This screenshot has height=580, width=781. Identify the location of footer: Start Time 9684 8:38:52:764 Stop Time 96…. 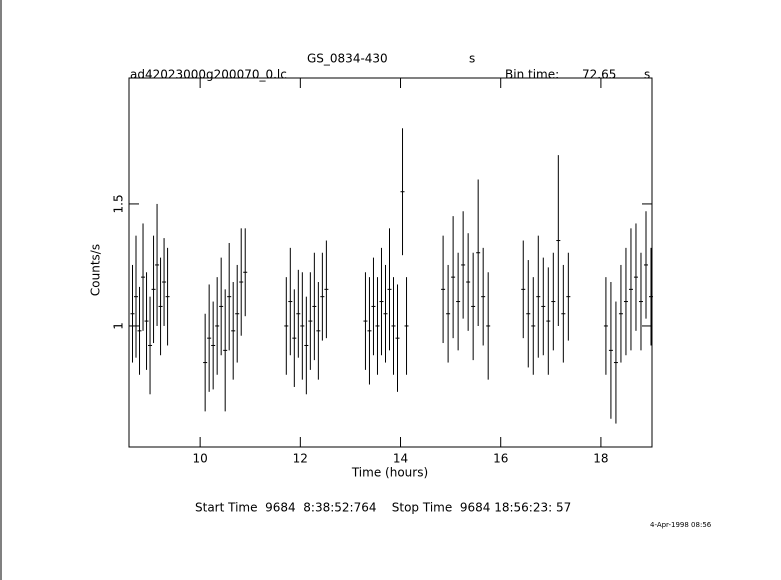
(383, 508).